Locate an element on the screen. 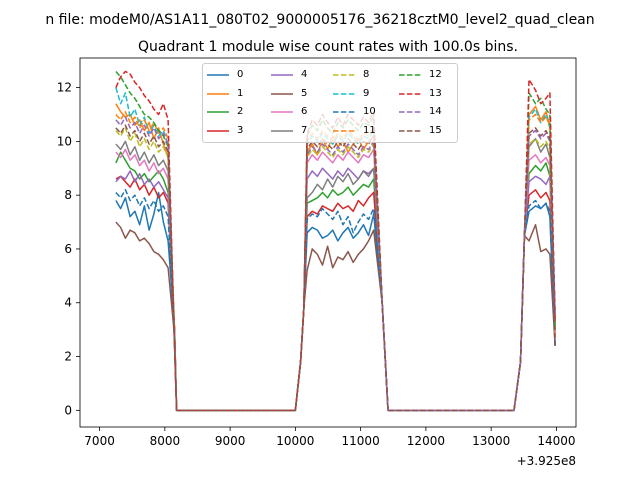  legend-label: 2 is located at coordinates (240, 111).